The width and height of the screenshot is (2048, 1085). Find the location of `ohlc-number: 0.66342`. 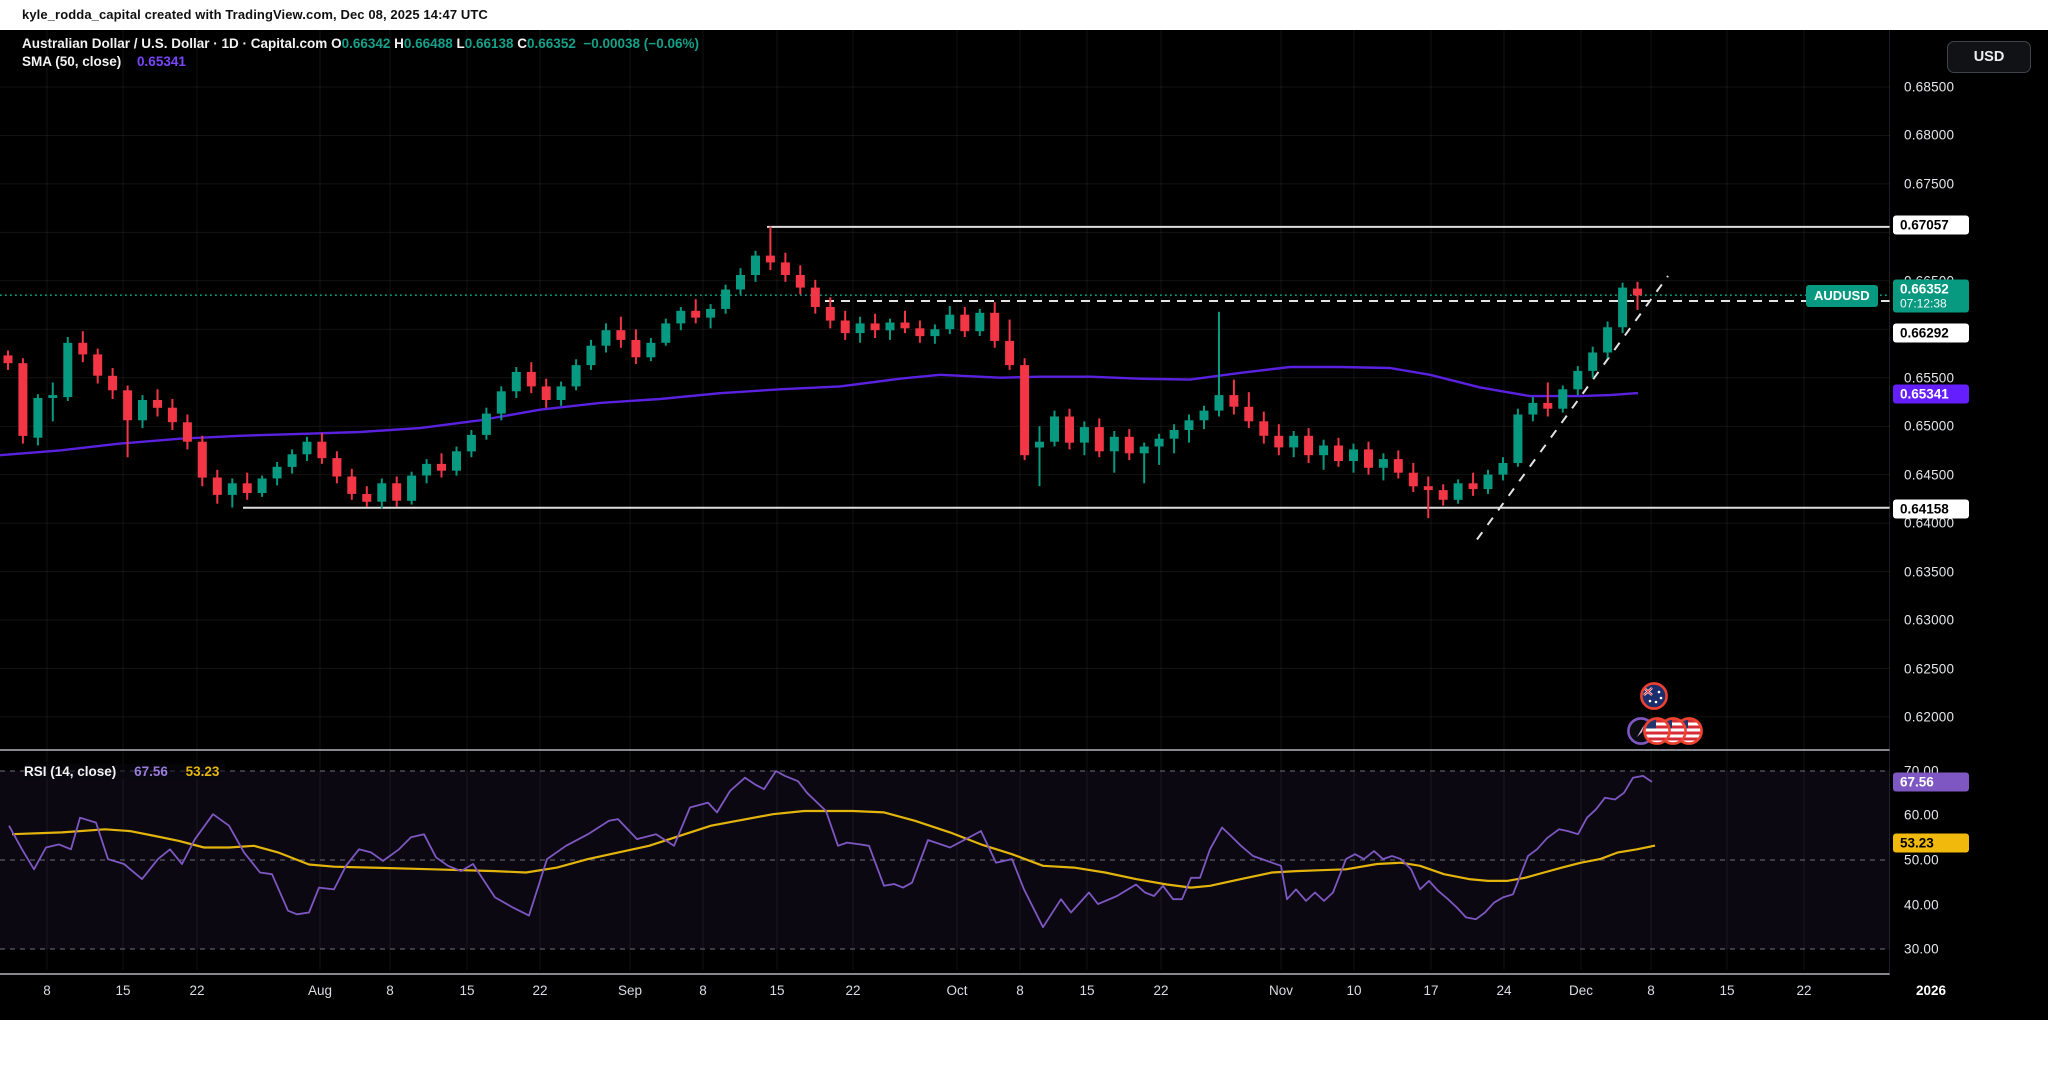

ohlc-number: 0.66342 is located at coordinates (366, 43).